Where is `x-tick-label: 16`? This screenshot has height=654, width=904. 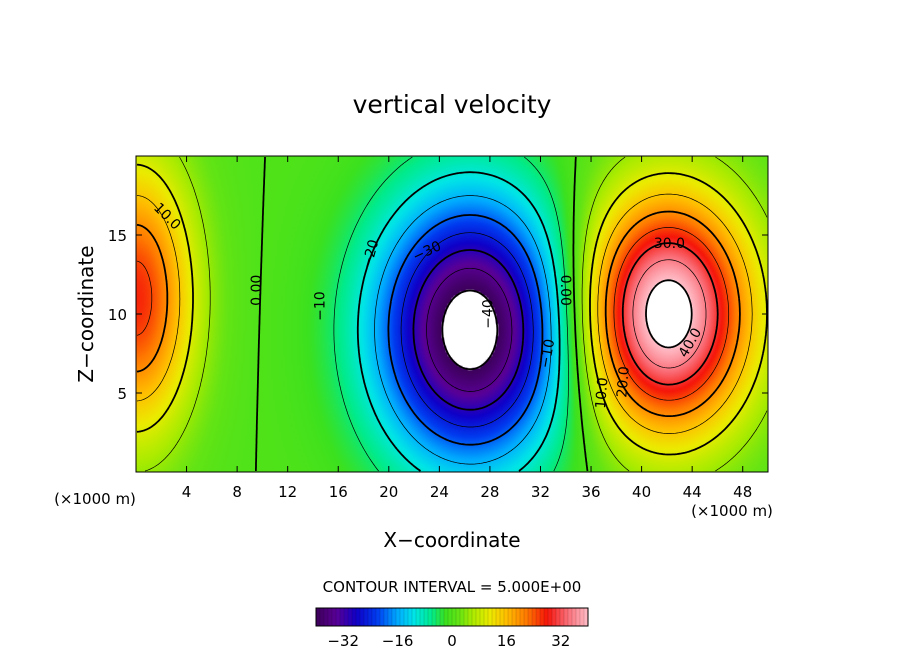
x-tick-label: 16 is located at coordinates (338, 492).